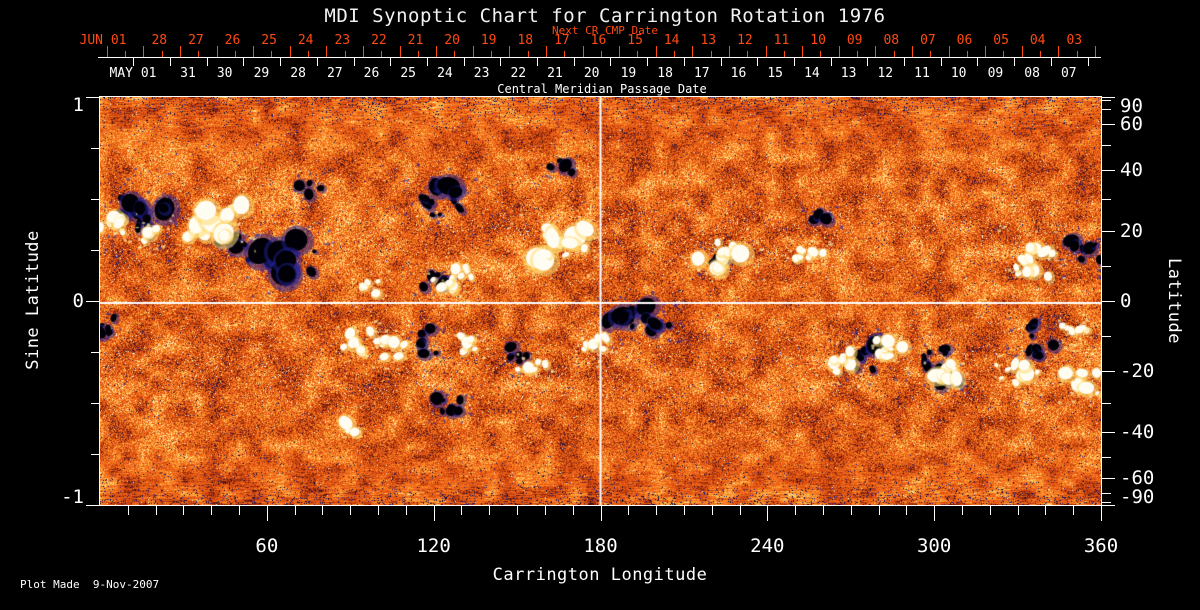 The width and height of the screenshot is (1200, 610). I want to click on y-left-tick-label: 1, so click(78, 105).